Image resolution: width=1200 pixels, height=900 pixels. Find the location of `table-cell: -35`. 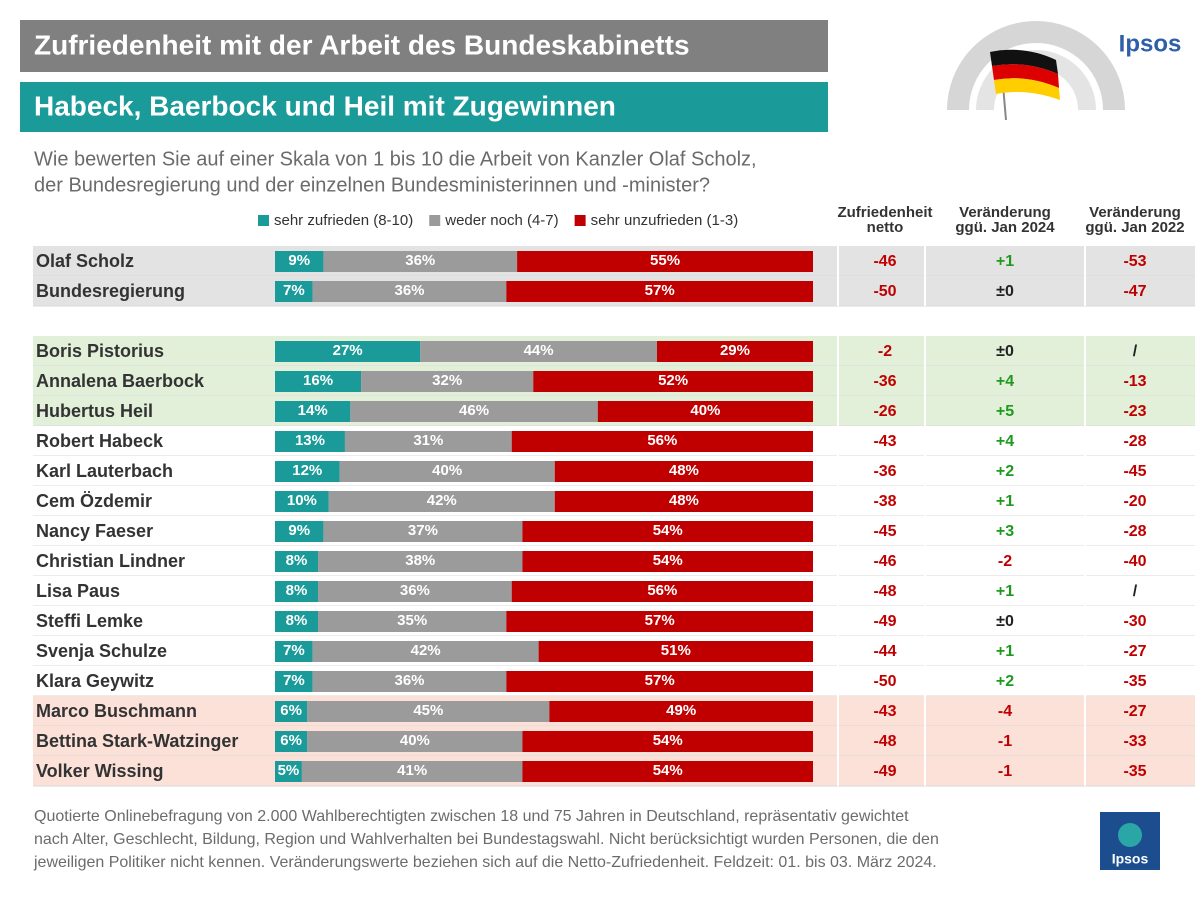

table-cell: -35 is located at coordinates (1134, 771).